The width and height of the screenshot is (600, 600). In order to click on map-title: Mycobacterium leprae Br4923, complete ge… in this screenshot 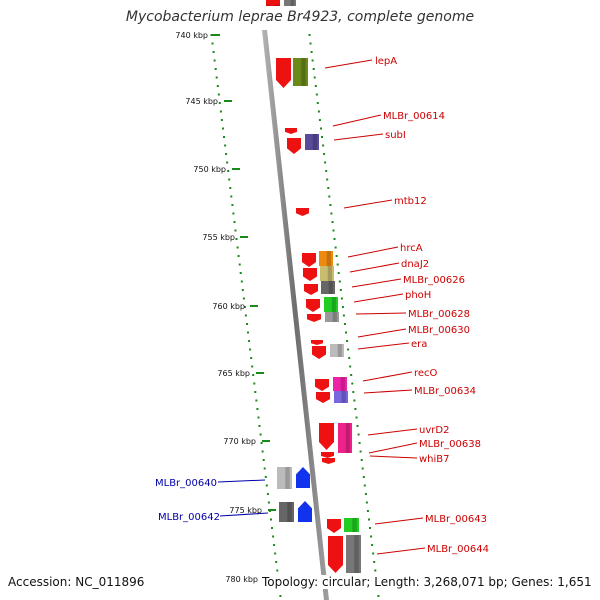, I will do `click(300, 17)`.